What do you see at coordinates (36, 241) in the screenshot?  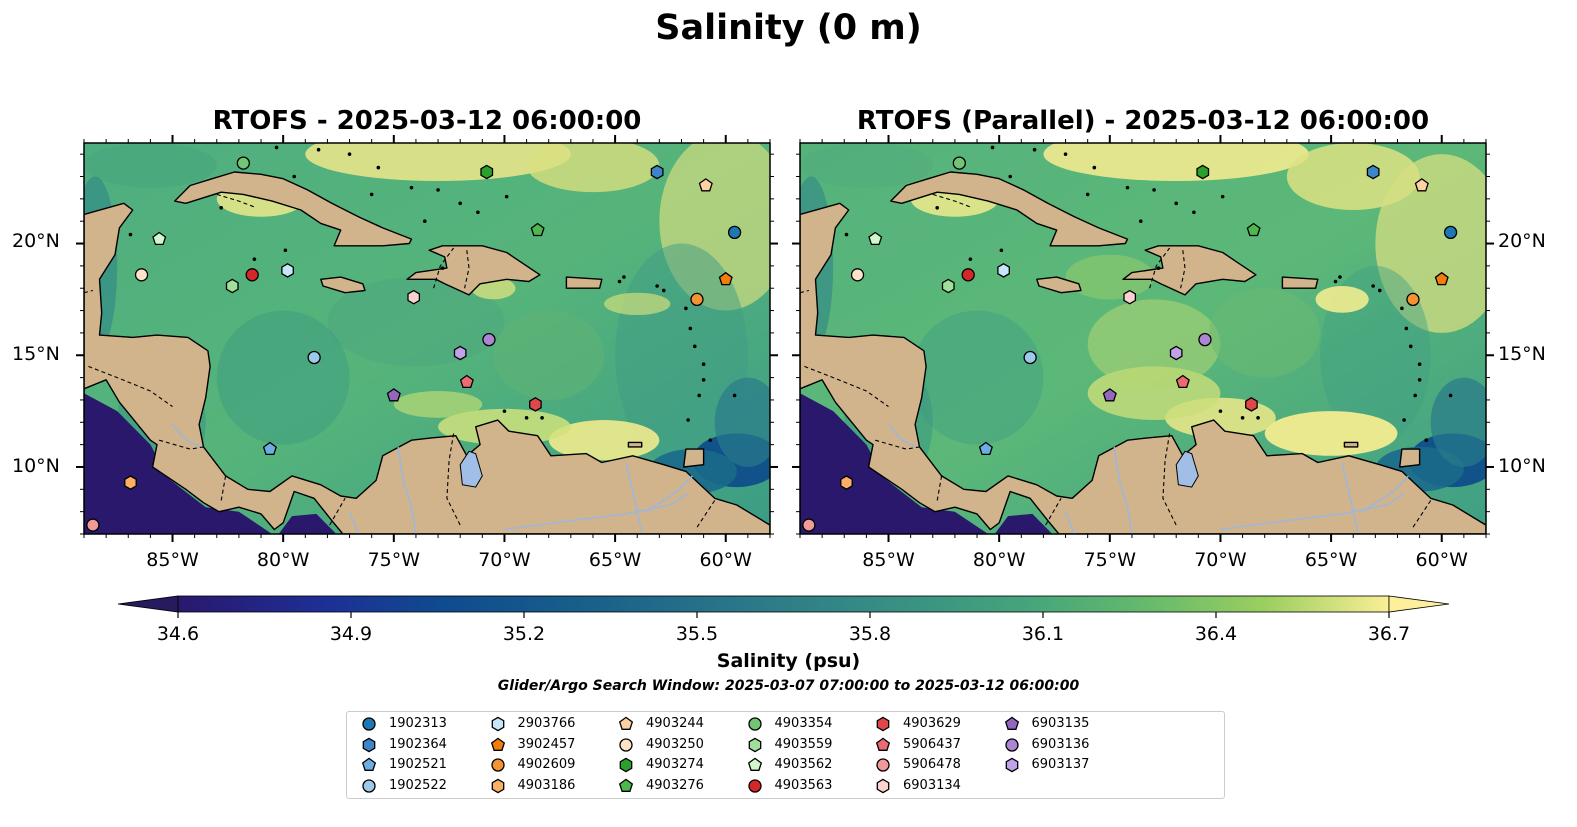 I see `lat-label-left: 20°N` at bounding box center [36, 241].